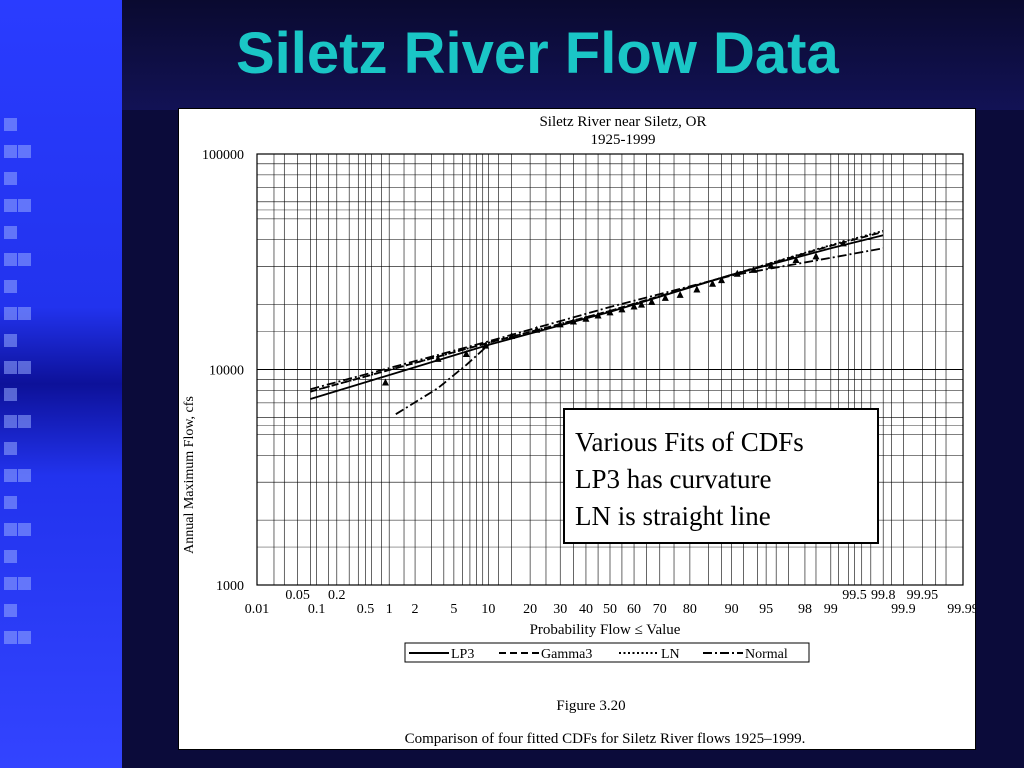 The height and width of the screenshot is (768, 1024). What do you see at coordinates (634, 609) in the screenshot?
I see `x-tick-label: 60` at bounding box center [634, 609].